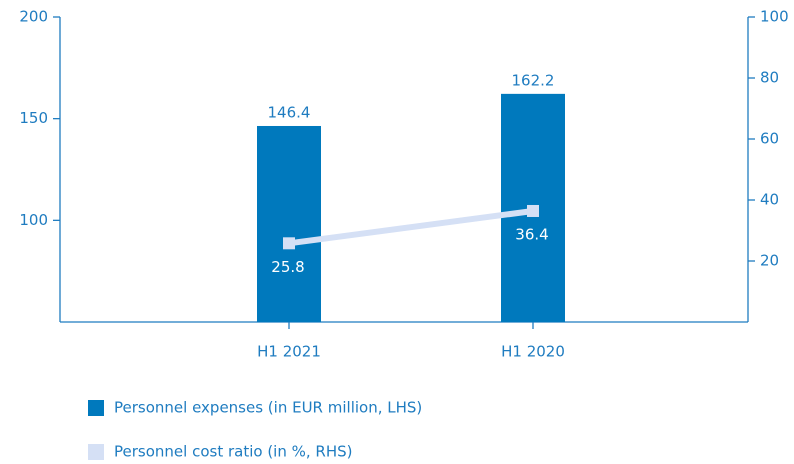 Image resolution: width=794 pixels, height=464 pixels. What do you see at coordinates (289, 112) in the screenshot?
I see `bar-label: 146.4` at bounding box center [289, 112].